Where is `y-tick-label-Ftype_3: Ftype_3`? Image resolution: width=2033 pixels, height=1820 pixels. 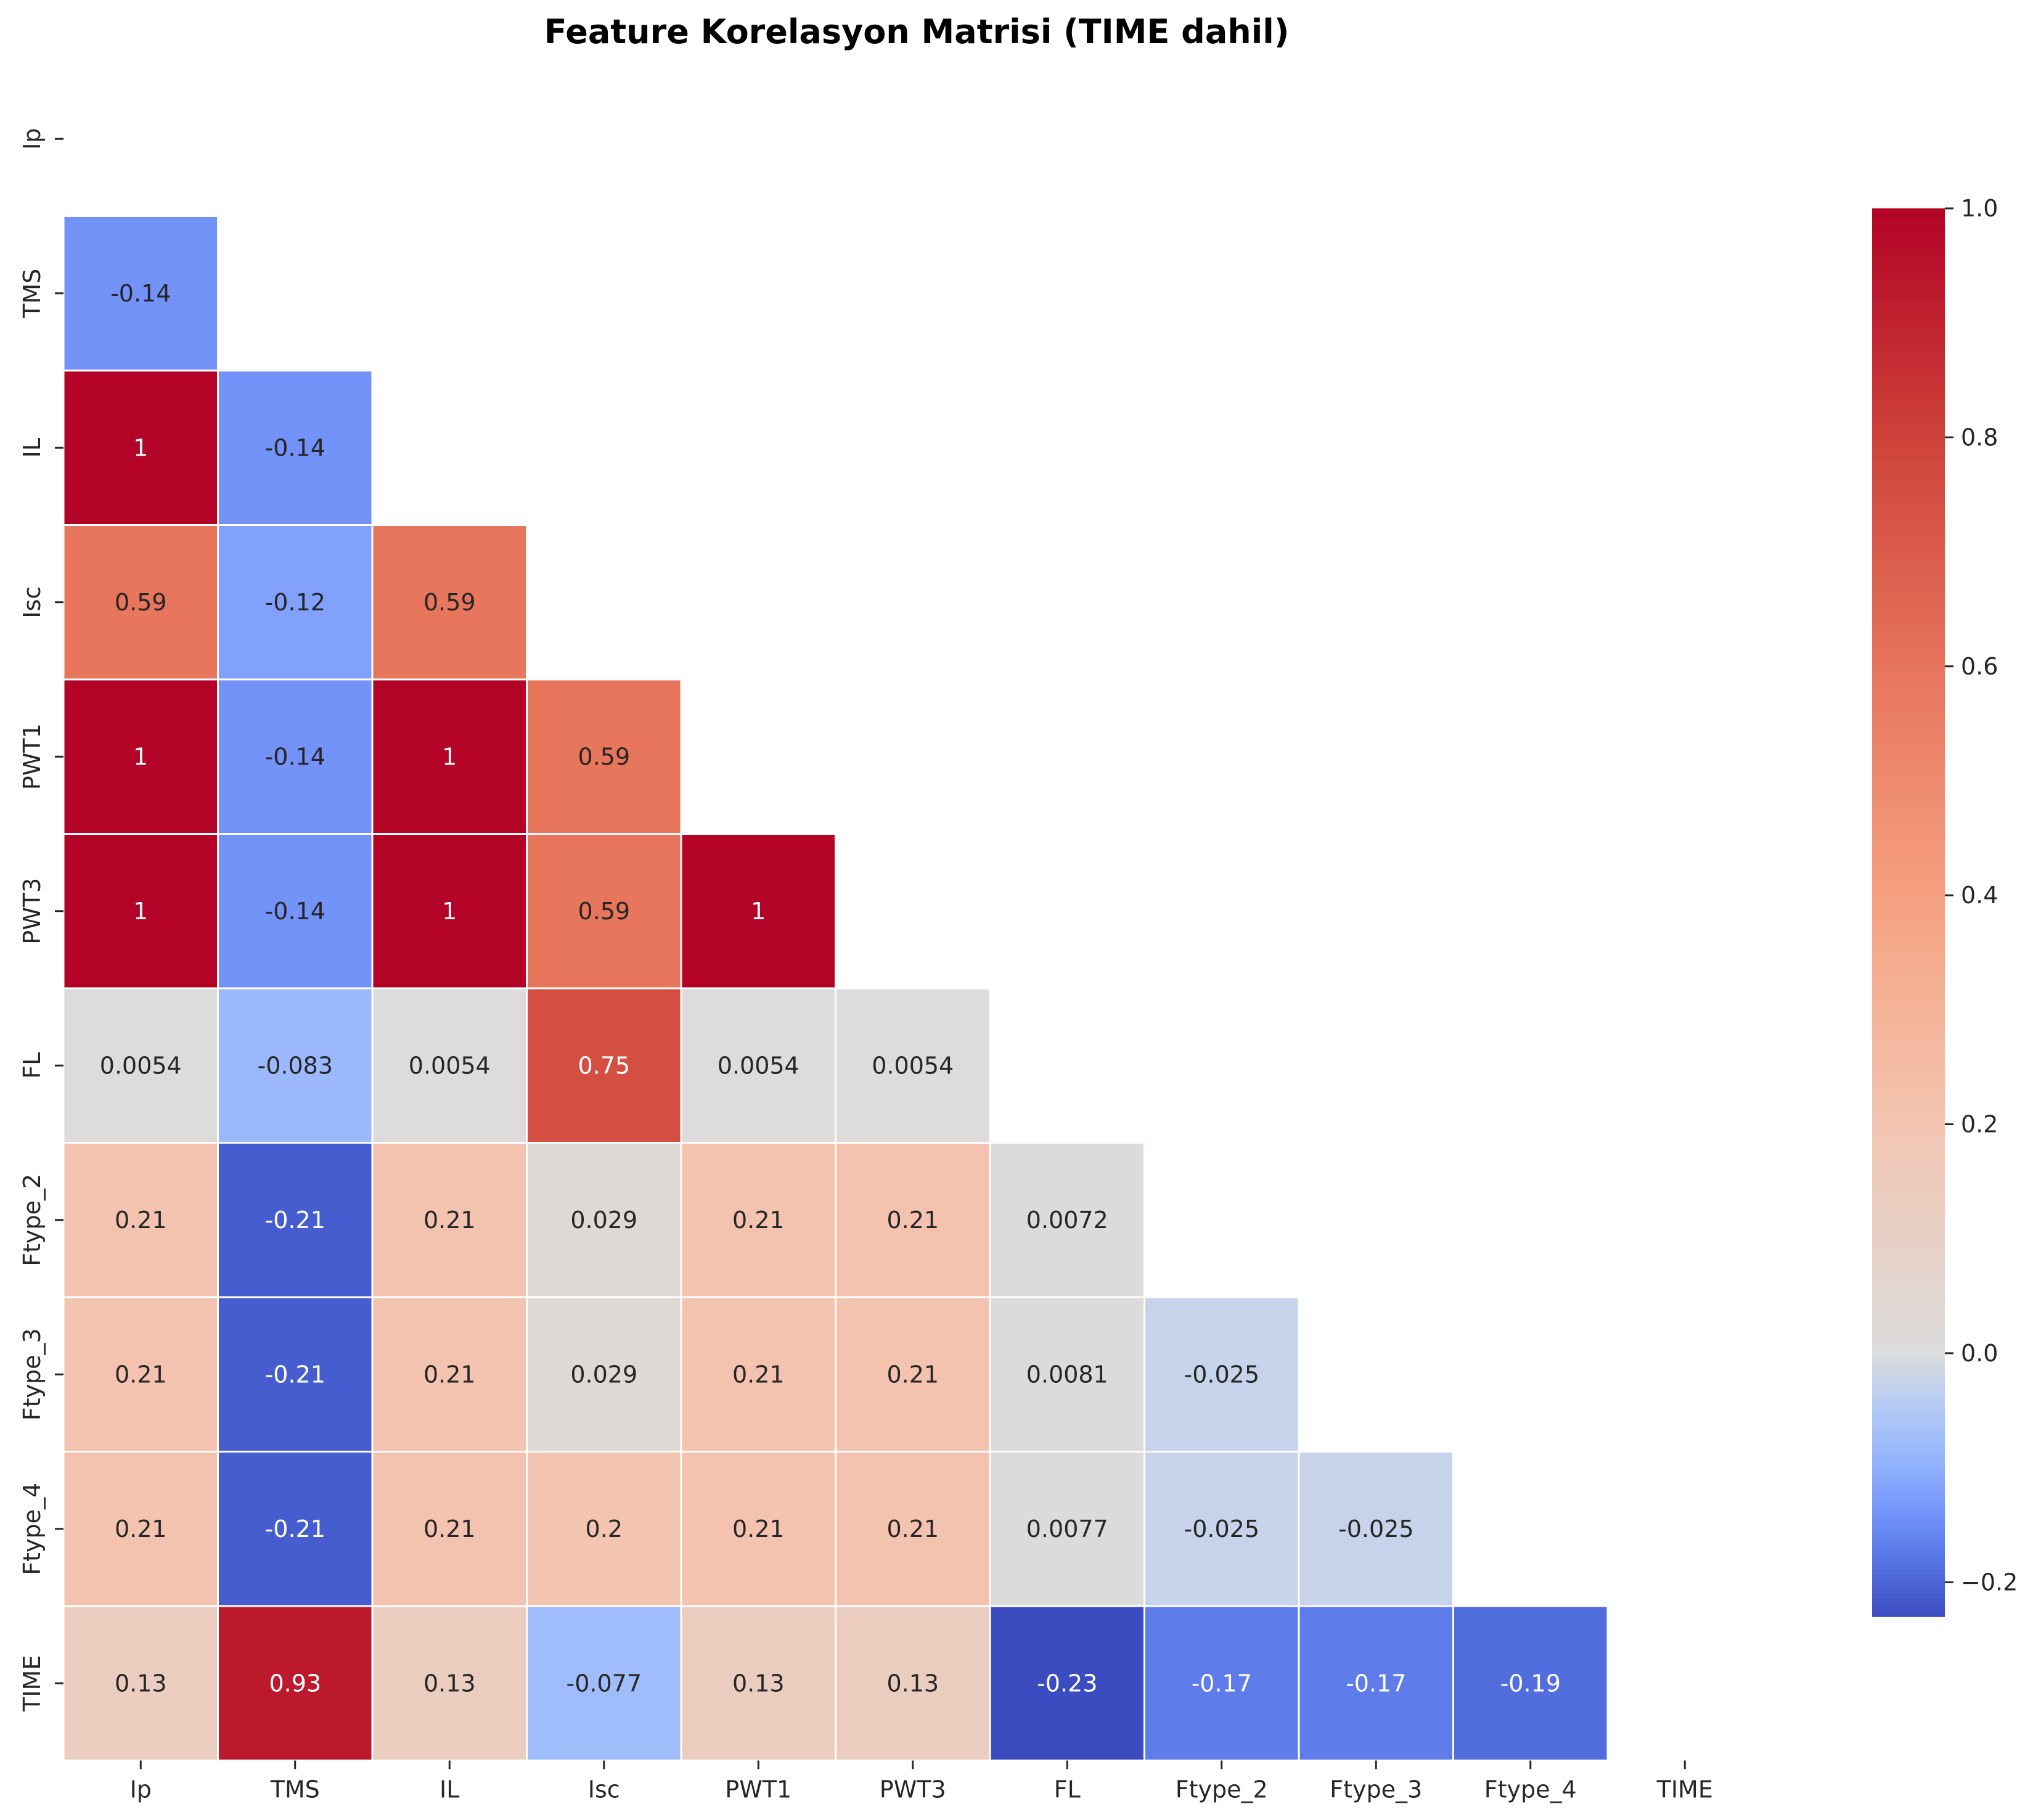 y-tick-label-Ftype_3: Ftype_3 is located at coordinates (32, 1374).